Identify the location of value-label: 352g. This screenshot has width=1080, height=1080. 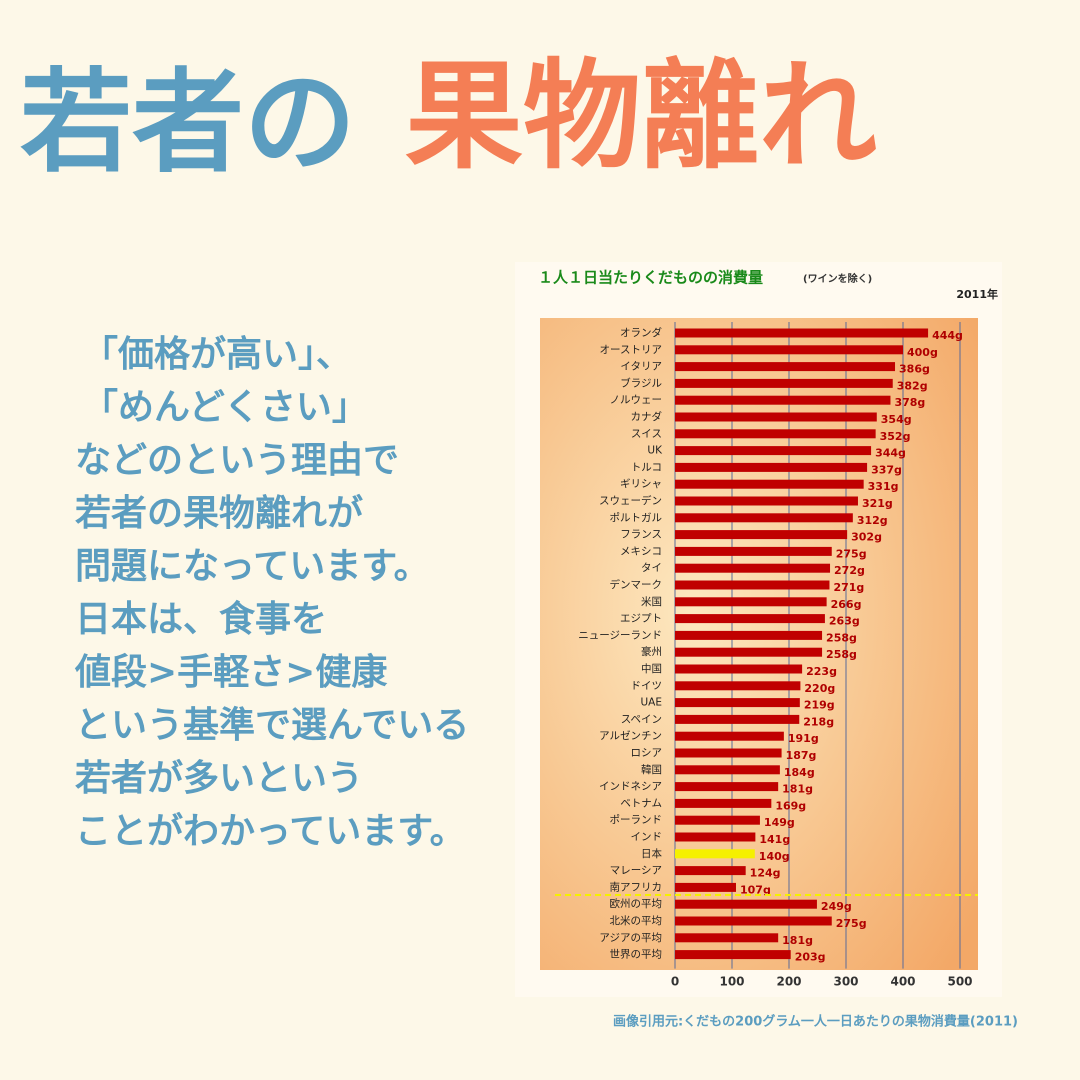
(895, 436).